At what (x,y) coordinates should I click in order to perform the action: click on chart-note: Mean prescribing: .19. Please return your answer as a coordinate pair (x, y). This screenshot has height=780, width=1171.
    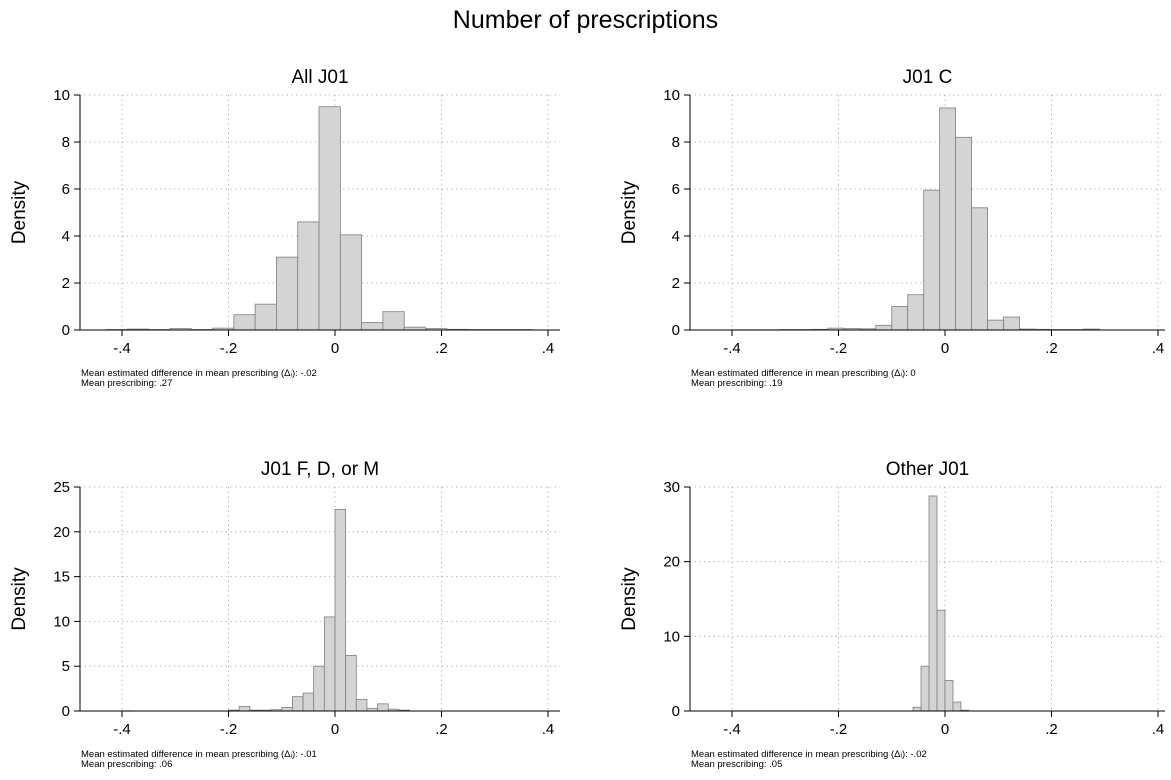
    Looking at the image, I should click on (736, 383).